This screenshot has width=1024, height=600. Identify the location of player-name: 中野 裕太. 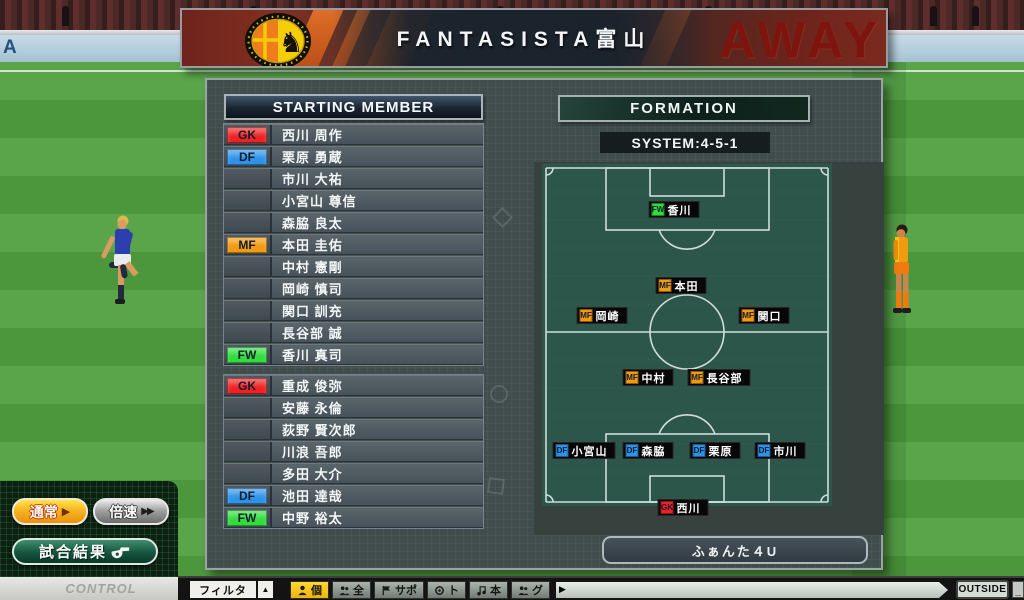
(312, 518).